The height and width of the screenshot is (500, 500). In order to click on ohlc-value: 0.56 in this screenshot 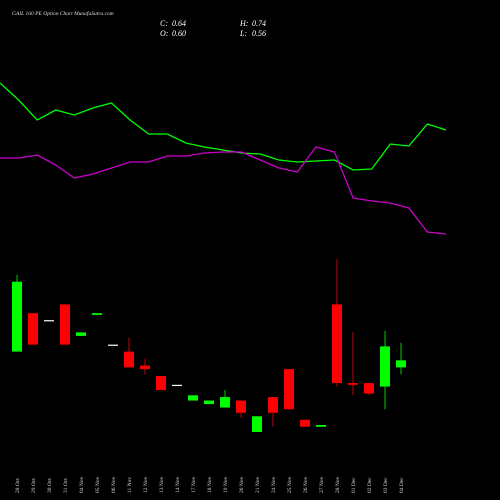, I will do `click(259, 33)`.